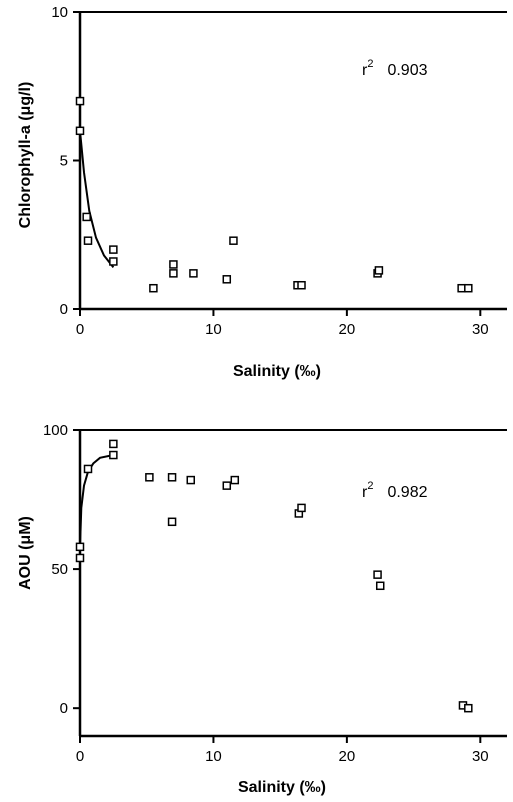 This screenshot has height=802, width=513. I want to click on chlorophyll-y-tick-label: 0, so click(64, 309).